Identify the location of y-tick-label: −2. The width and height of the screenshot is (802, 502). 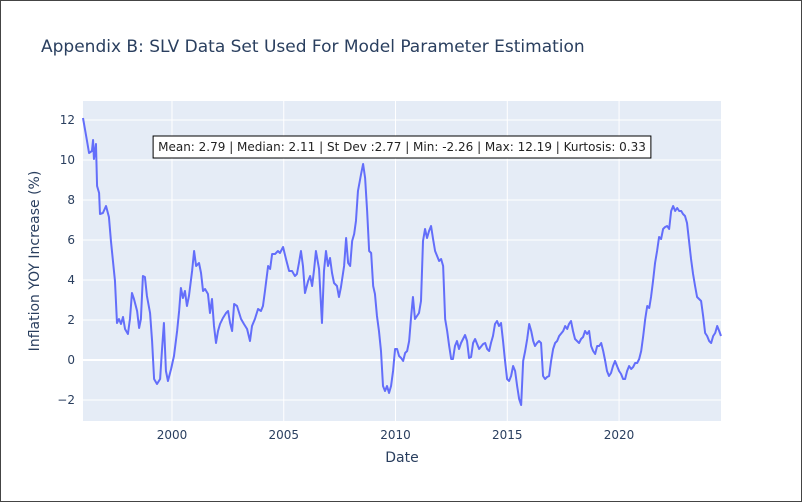
(66, 400).